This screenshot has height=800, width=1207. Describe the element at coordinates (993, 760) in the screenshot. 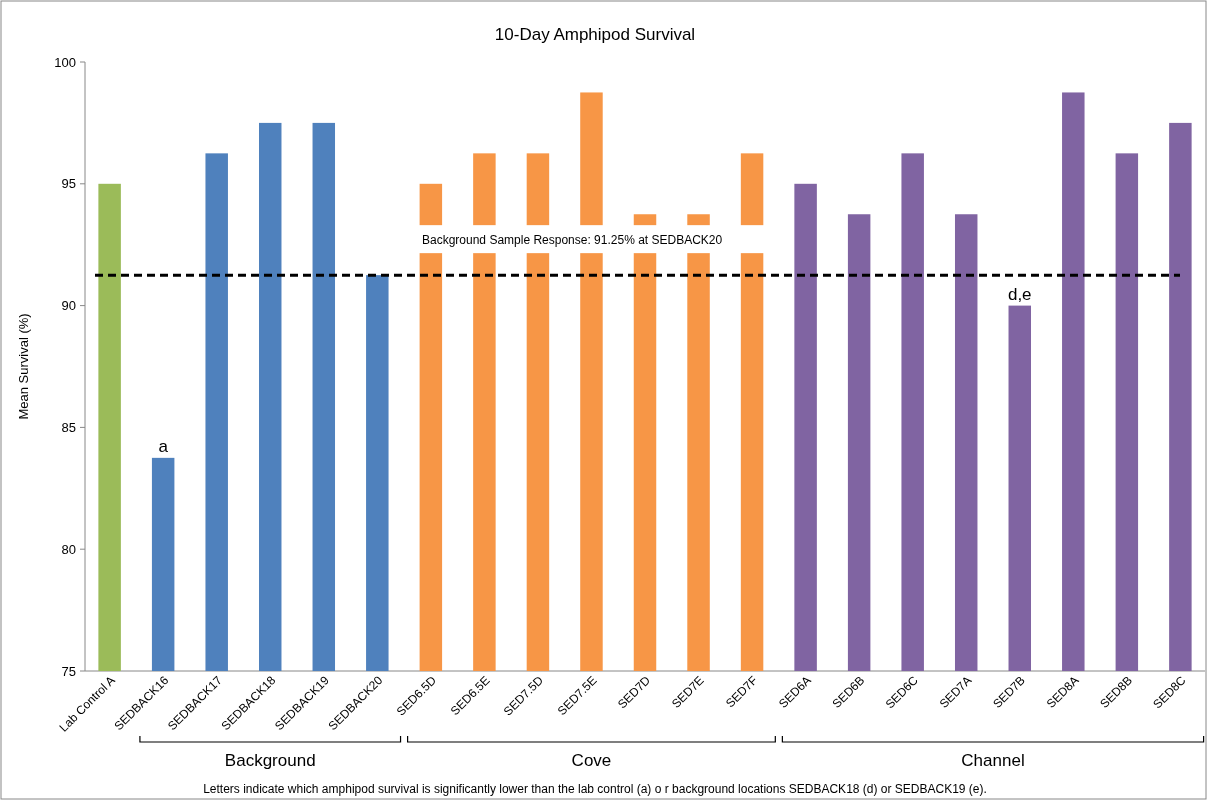

I see `text: Channel` at that location.